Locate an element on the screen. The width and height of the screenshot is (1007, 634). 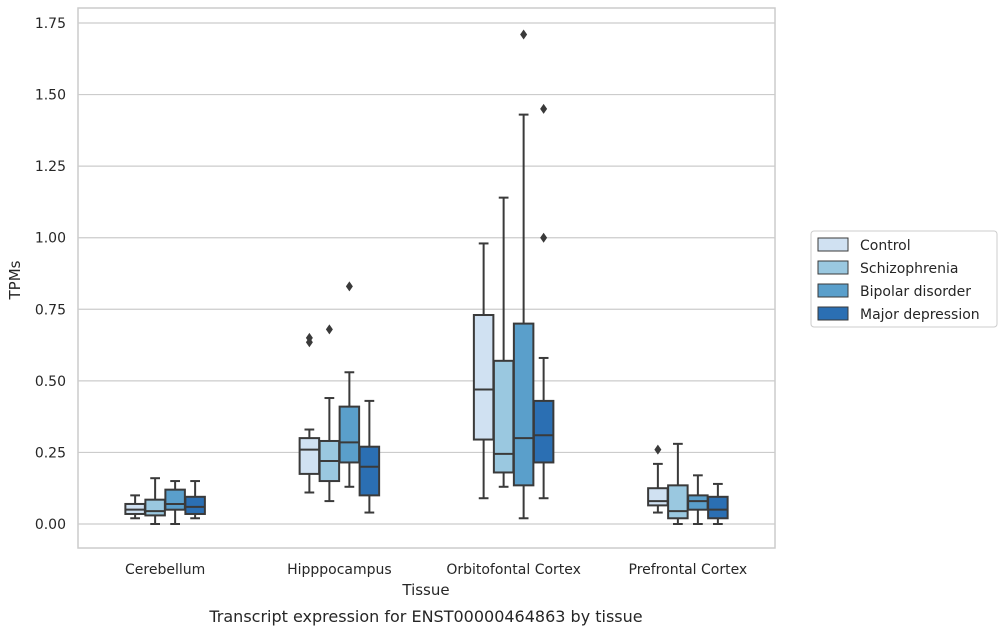
legend-frame is located at coordinates (904, 279).